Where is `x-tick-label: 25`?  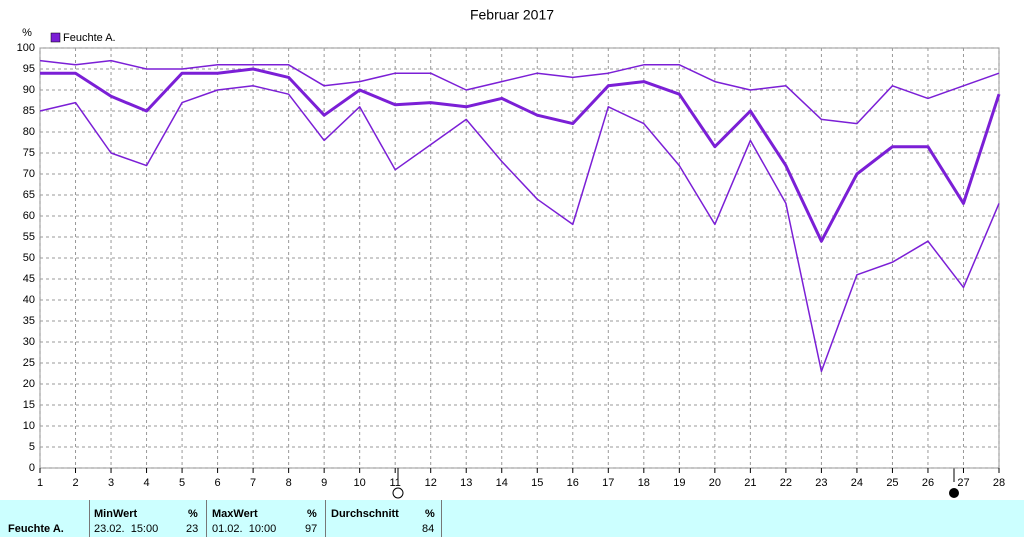 x-tick-label: 25 is located at coordinates (892, 483).